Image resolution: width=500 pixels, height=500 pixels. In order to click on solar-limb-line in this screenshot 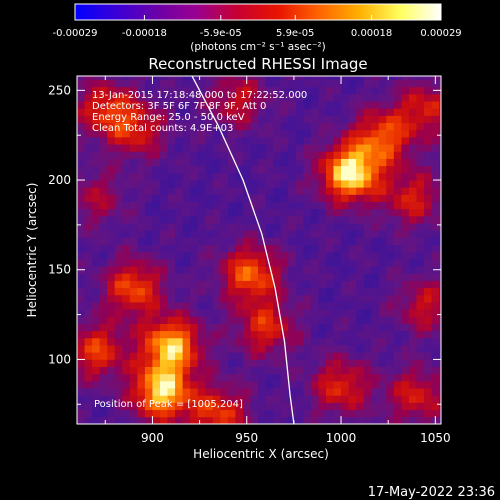, I will do `click(243, 250)`.